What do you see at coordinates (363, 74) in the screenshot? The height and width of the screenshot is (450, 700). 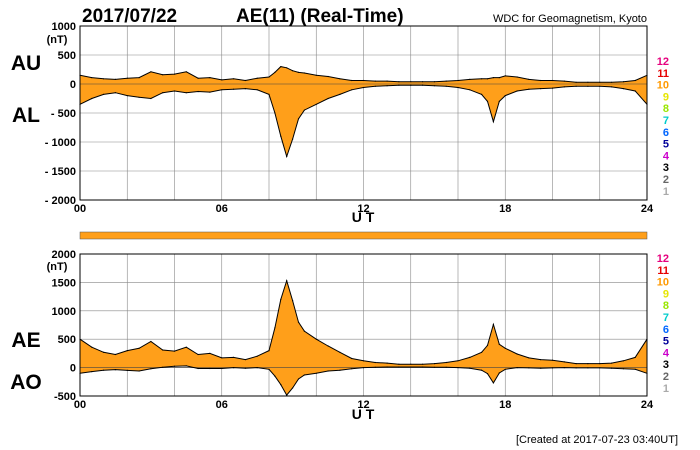 I see `series-line-au` at bounding box center [363, 74].